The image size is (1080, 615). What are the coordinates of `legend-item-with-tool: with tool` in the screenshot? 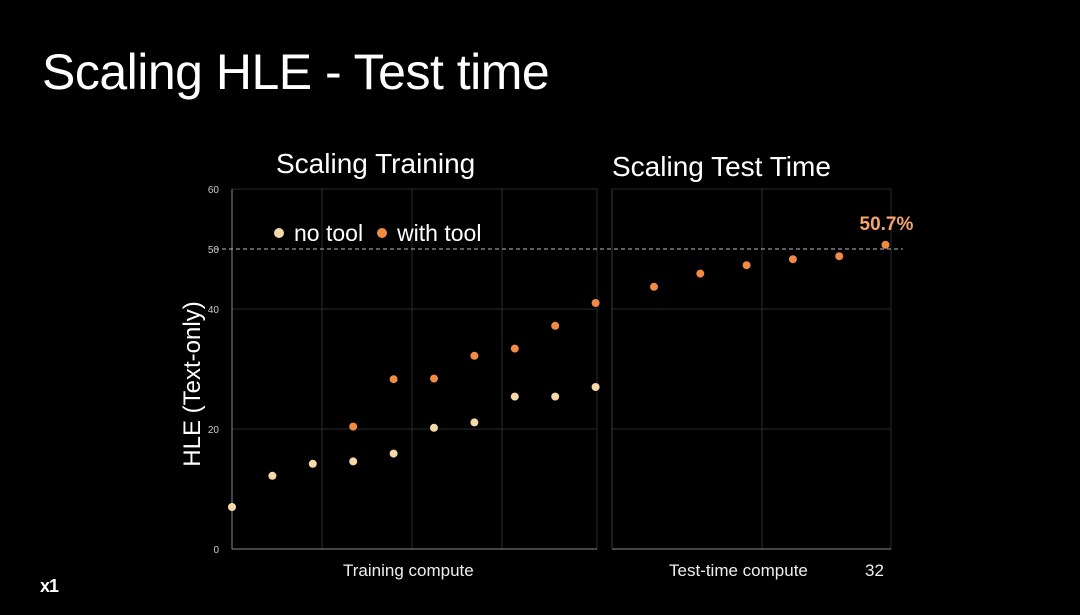 It's located at (429, 233).